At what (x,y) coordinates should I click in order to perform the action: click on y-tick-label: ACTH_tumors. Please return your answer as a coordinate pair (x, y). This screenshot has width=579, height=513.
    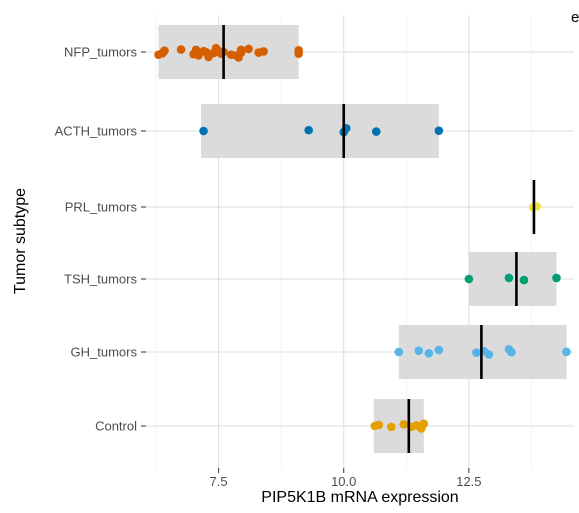
    Looking at the image, I should click on (96, 131).